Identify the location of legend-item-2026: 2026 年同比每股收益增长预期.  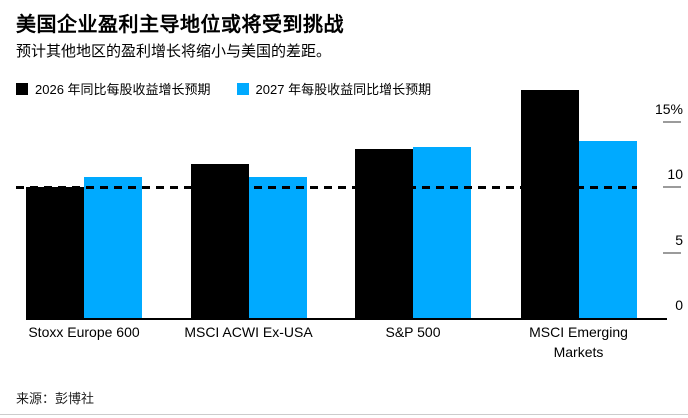
(113, 88).